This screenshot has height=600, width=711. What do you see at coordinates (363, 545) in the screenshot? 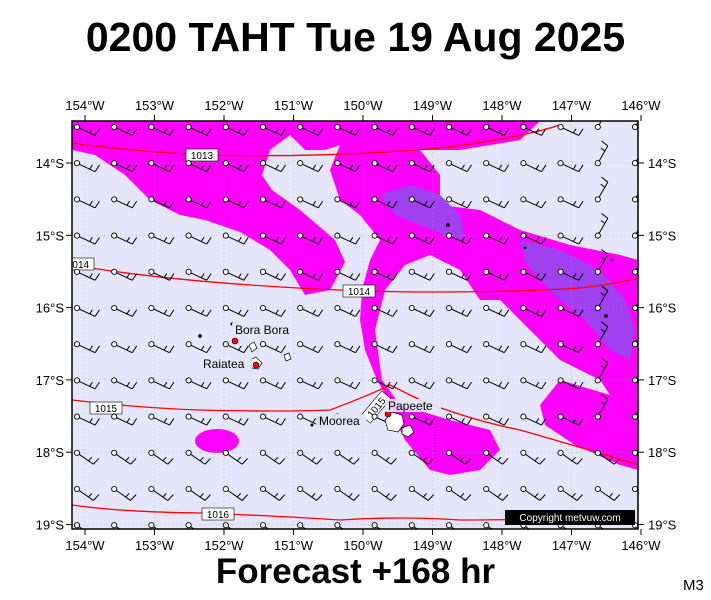
I see `longitude-label: 150°W` at bounding box center [363, 545].